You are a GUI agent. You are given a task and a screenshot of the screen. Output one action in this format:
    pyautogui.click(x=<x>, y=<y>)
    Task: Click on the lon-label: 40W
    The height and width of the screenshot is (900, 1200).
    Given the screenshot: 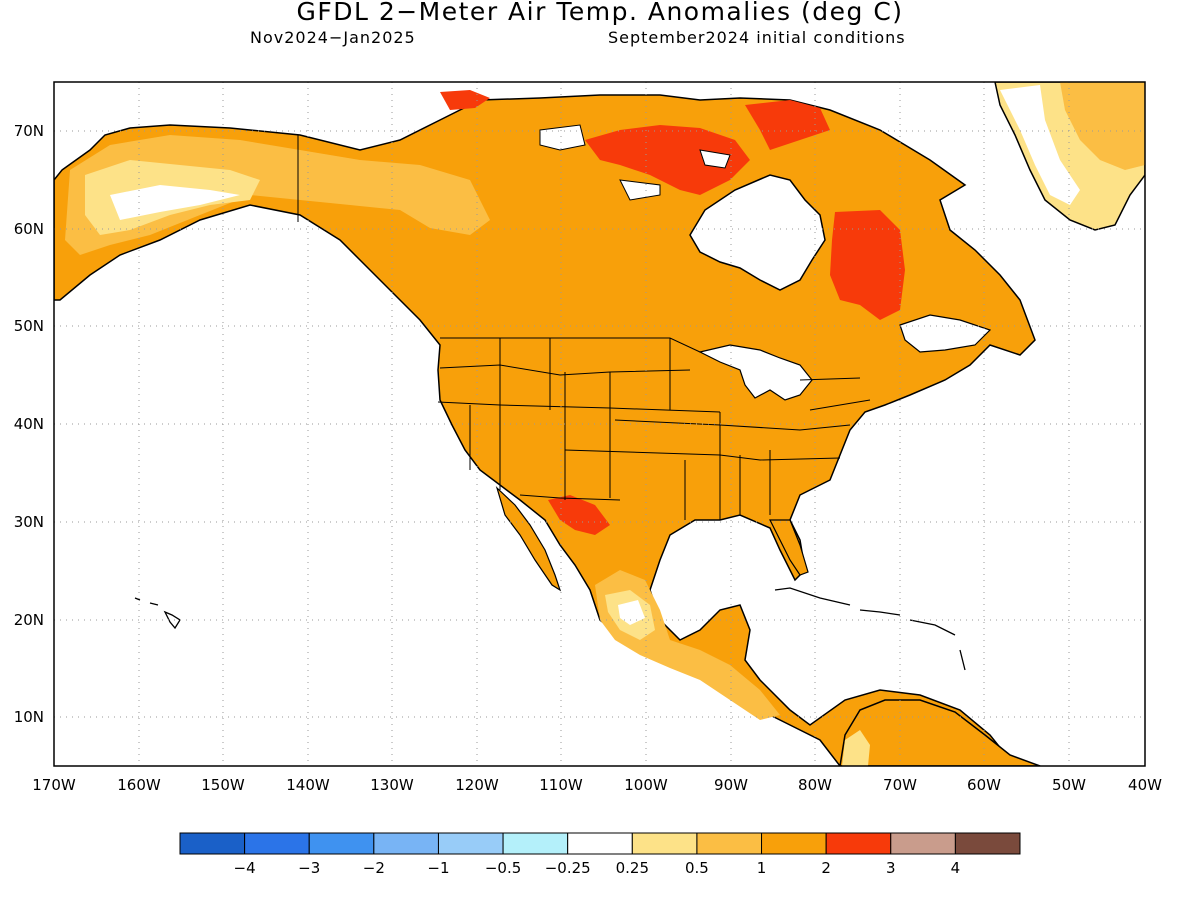 What is the action you would take?
    pyautogui.click(x=1145, y=785)
    